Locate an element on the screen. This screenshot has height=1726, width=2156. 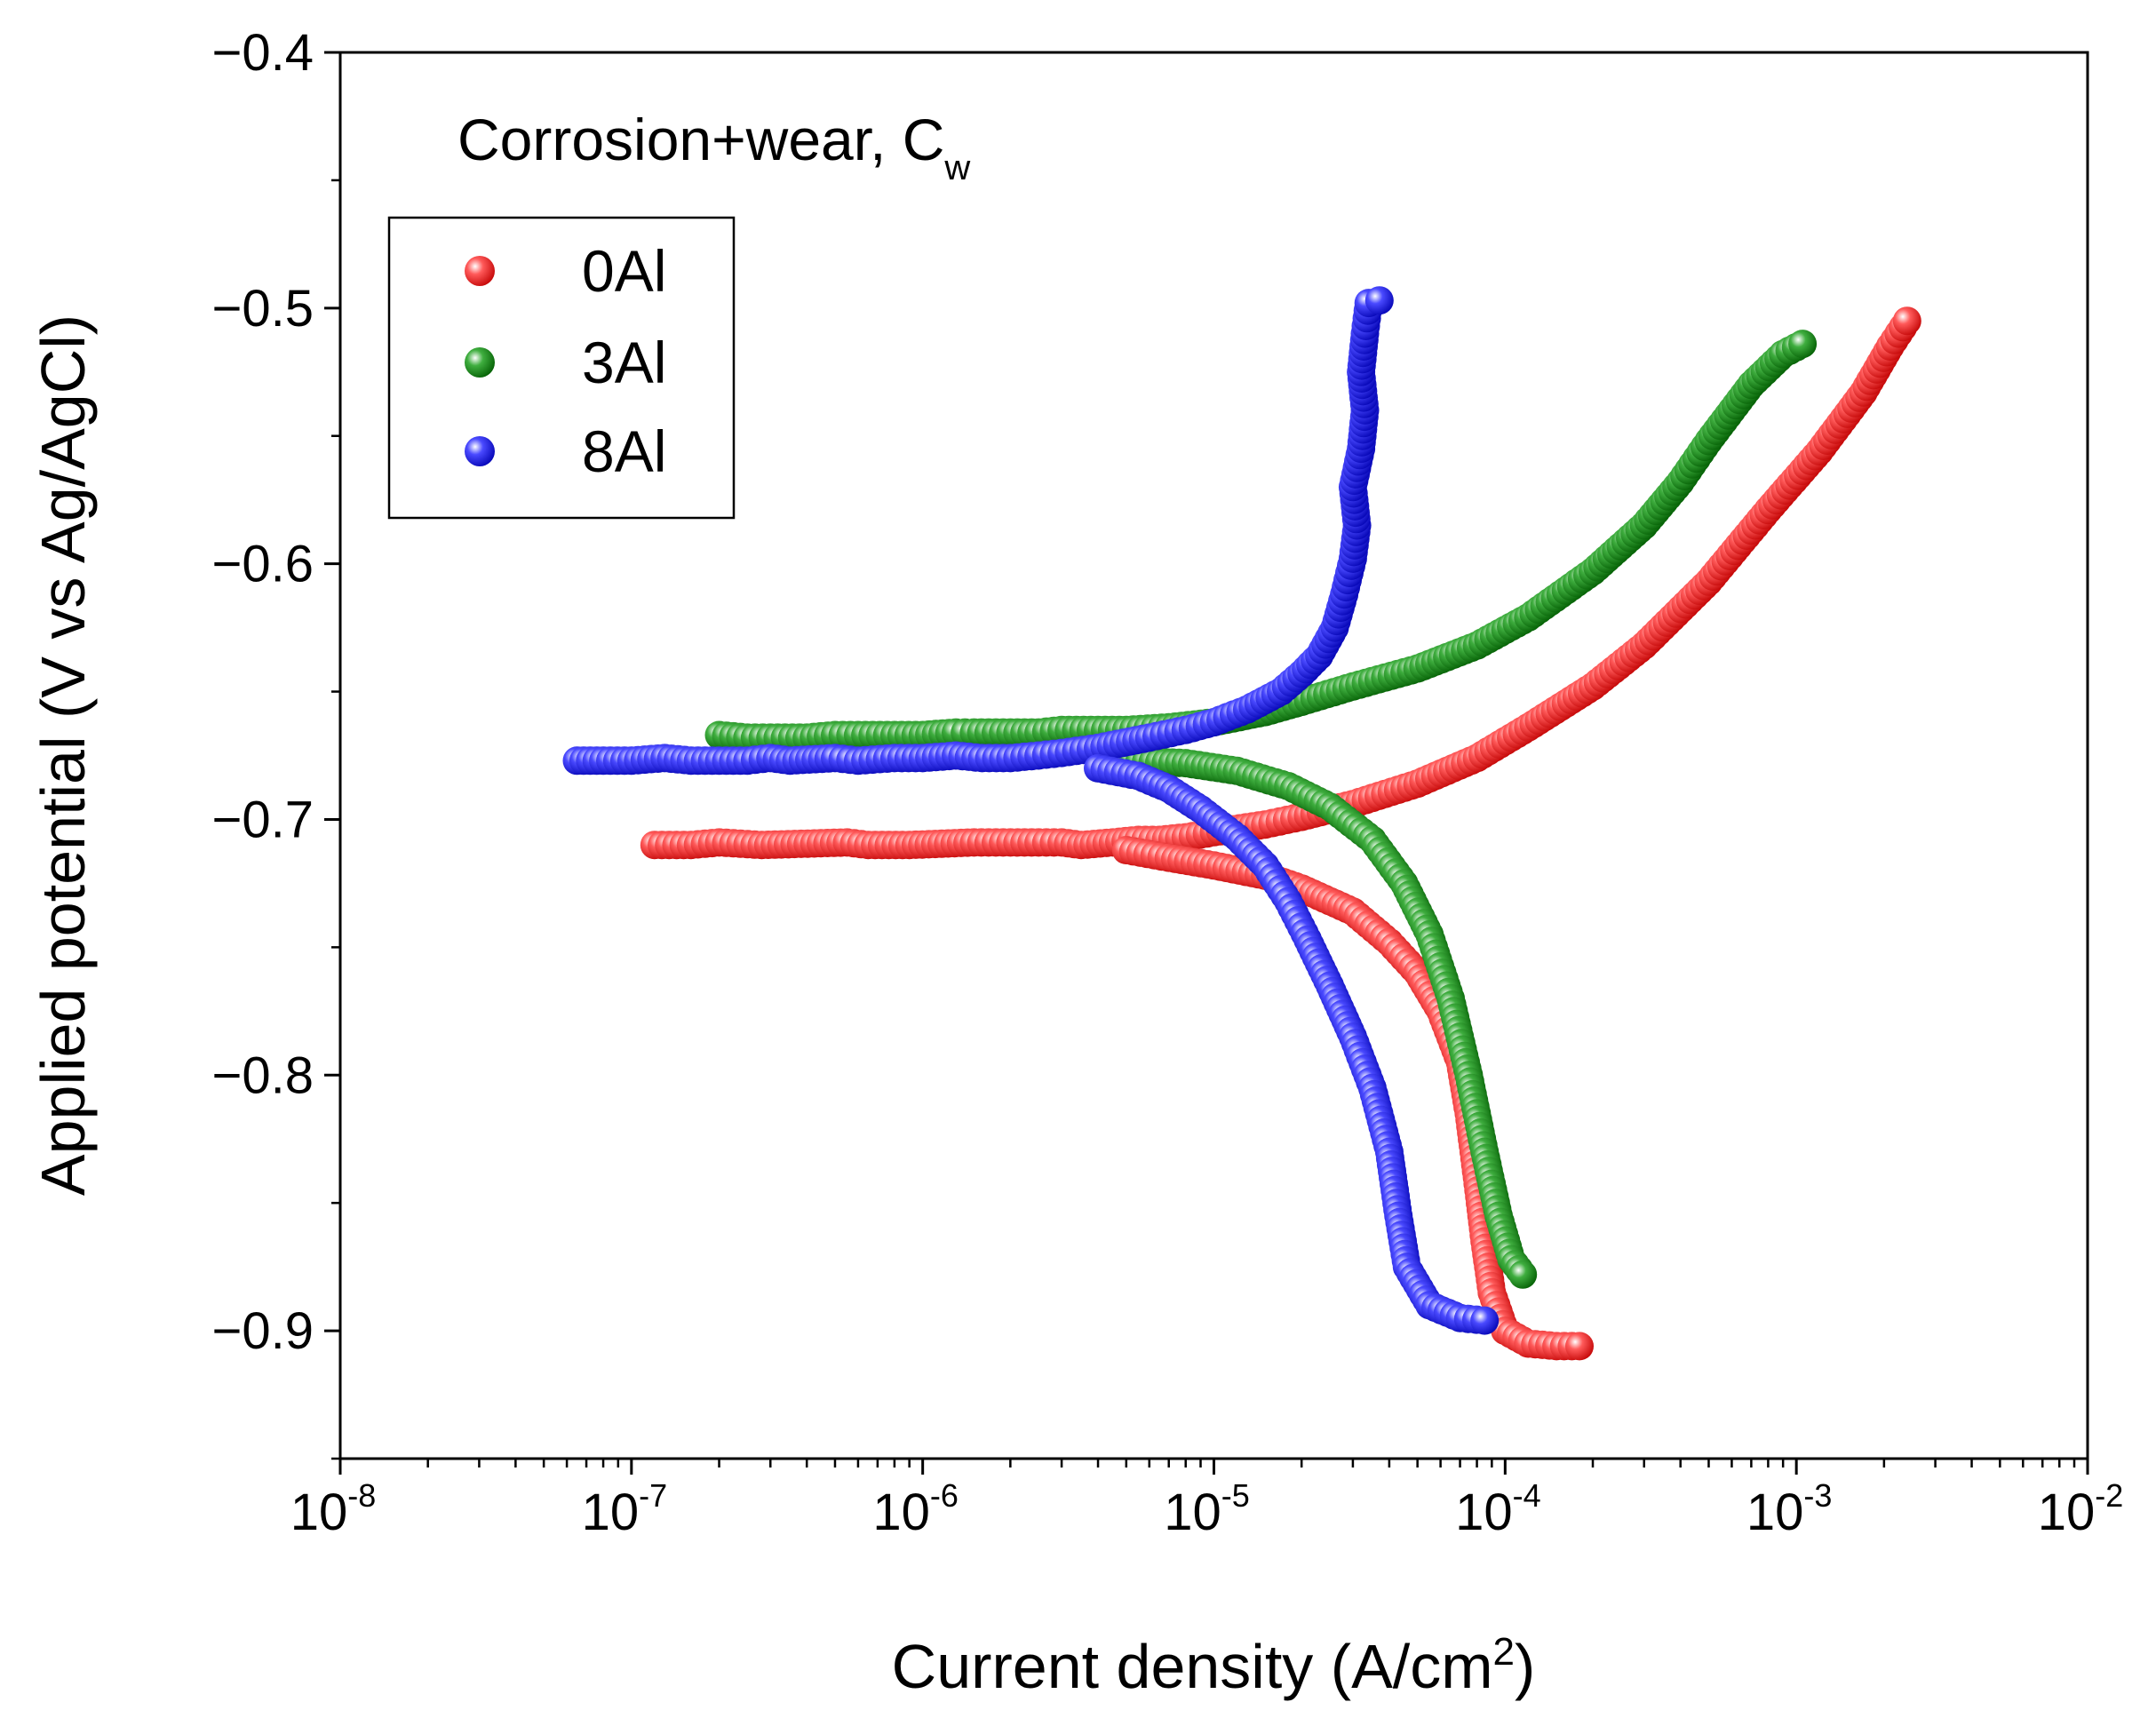
x-tick-exponent: -4 is located at coordinates (1527, 1495).